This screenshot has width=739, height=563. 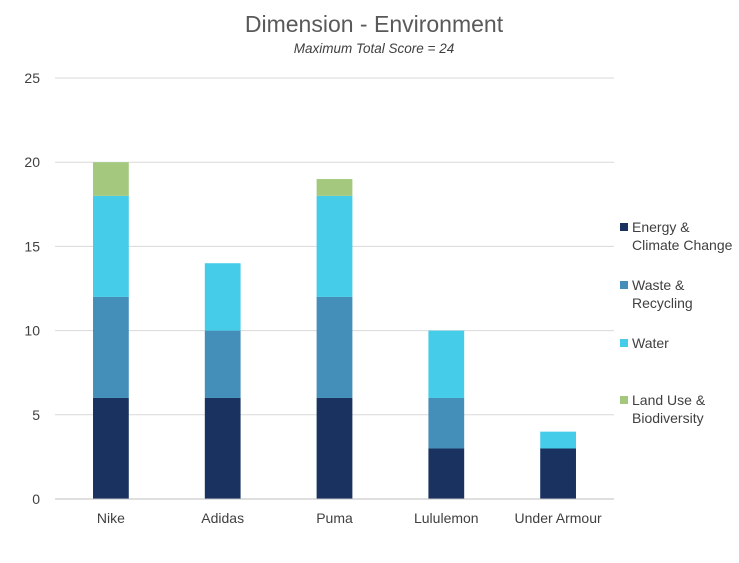 I want to click on legend-label: Land Use &, so click(x=669, y=400).